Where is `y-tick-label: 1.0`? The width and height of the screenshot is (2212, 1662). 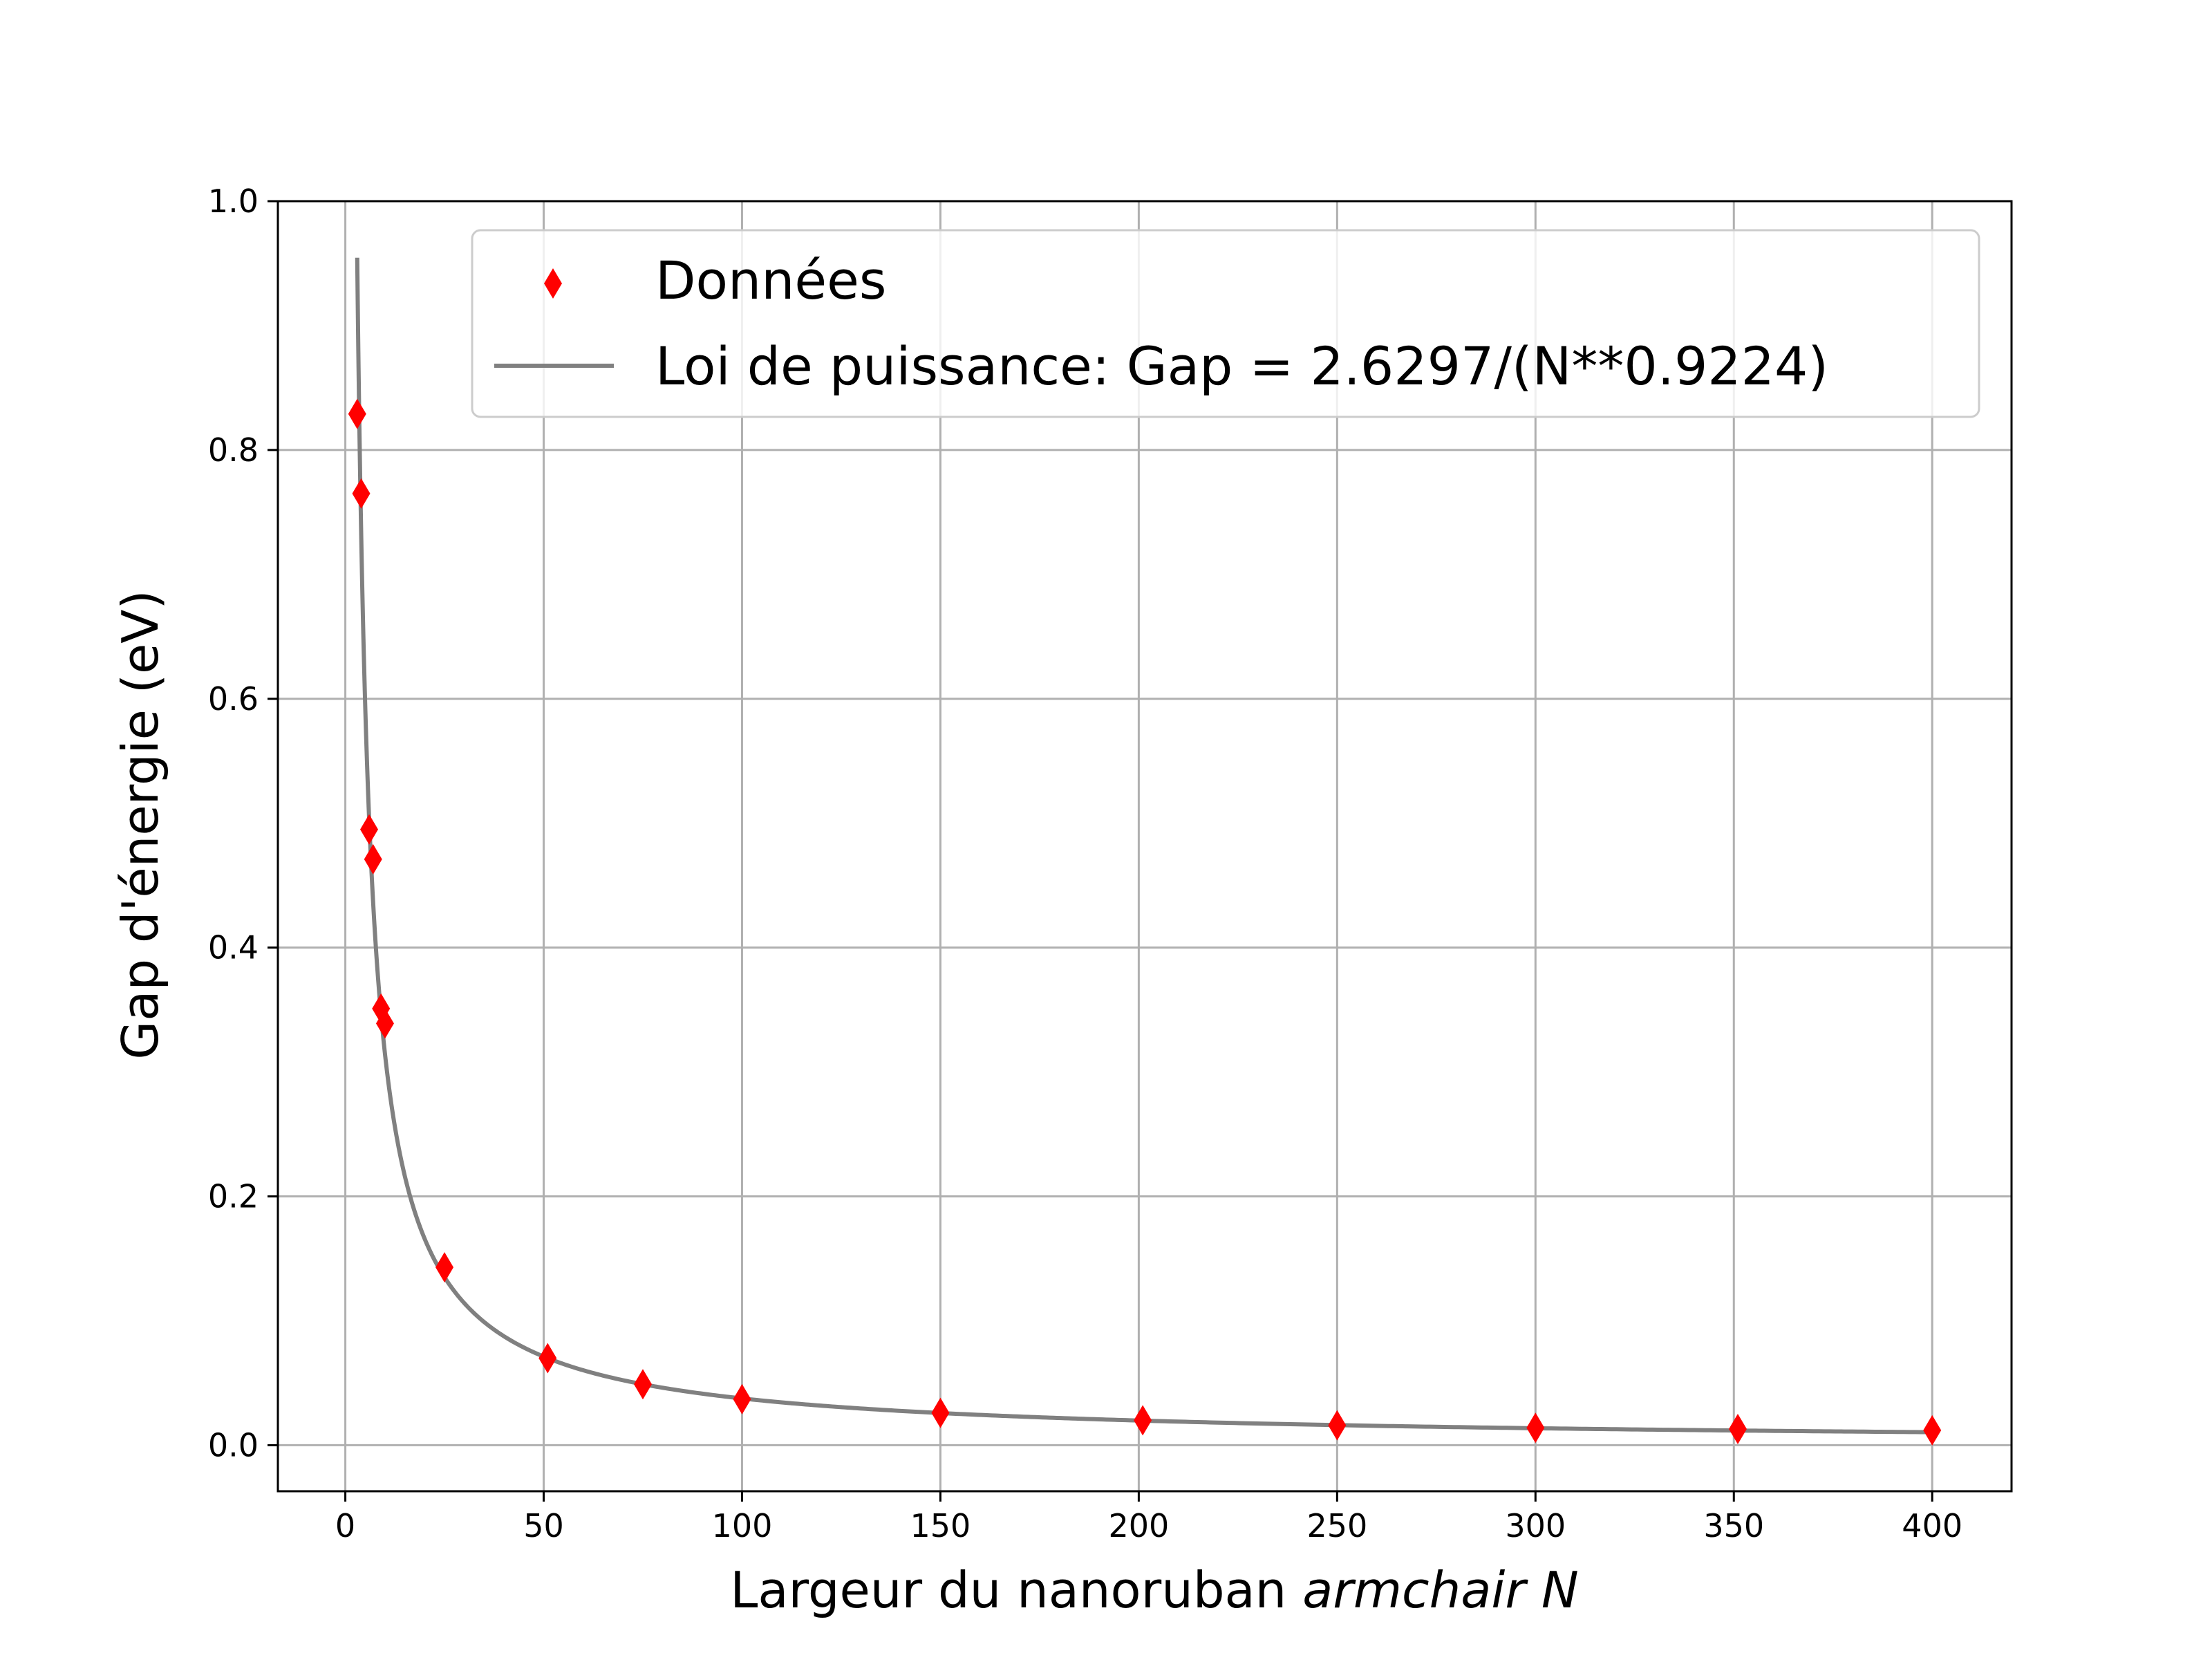 y-tick-label: 1.0 is located at coordinates (233, 201).